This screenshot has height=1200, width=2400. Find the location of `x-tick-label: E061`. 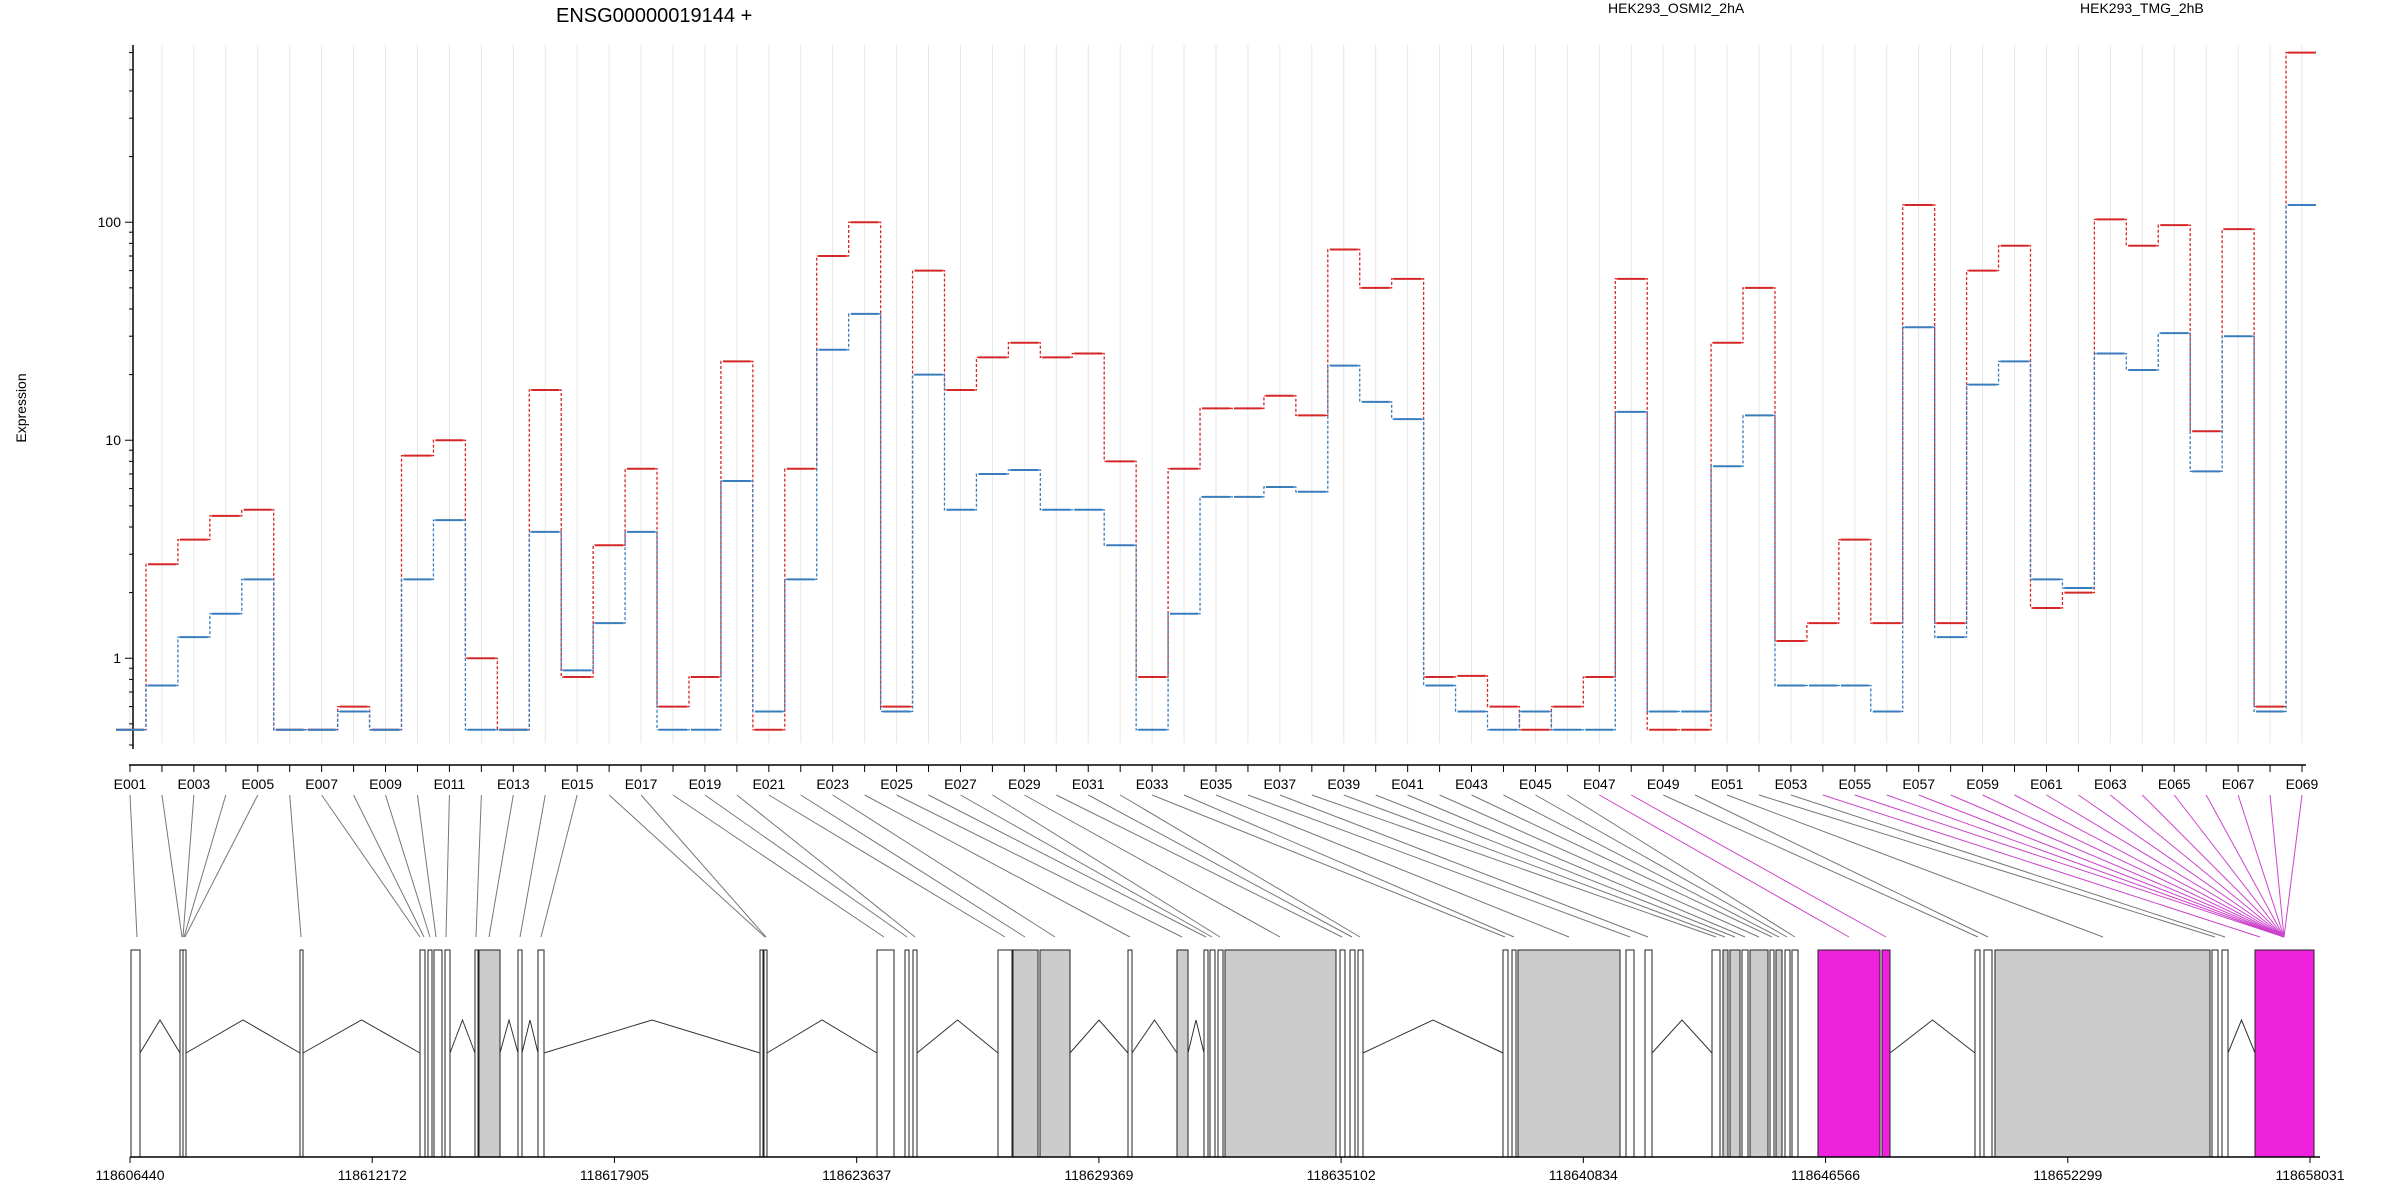

x-tick-label: E061 is located at coordinates (2046, 784).